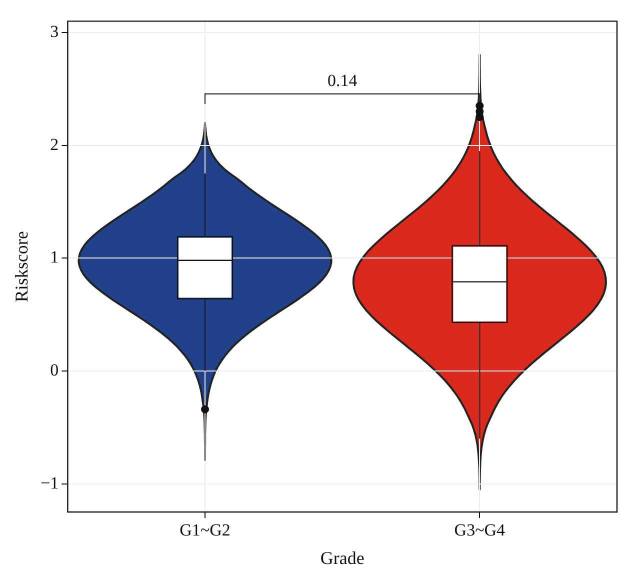  What do you see at coordinates (342, 80) in the screenshot?
I see `annotation: 0.14` at bounding box center [342, 80].